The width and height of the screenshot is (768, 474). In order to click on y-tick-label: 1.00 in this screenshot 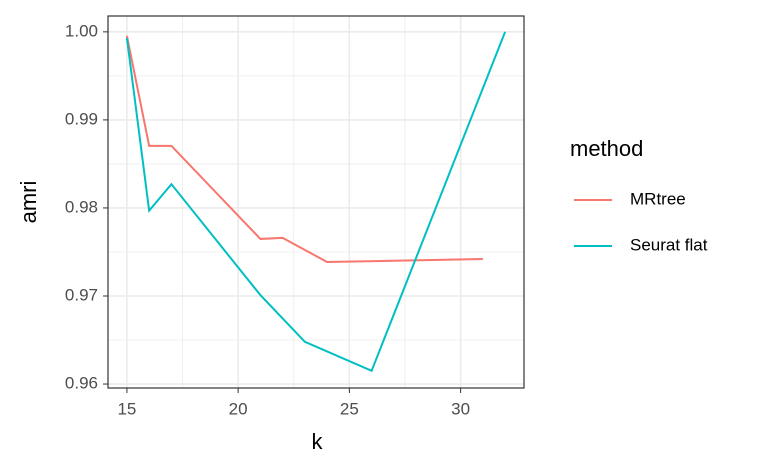, I will do `click(81, 30)`.